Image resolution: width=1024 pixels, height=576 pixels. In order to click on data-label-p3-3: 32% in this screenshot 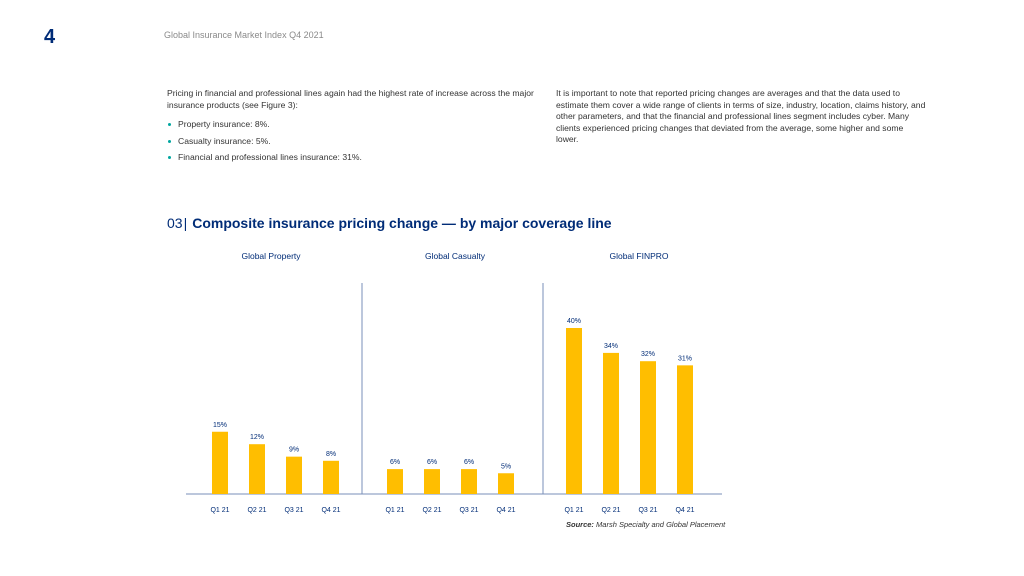, I will do `click(648, 354)`.